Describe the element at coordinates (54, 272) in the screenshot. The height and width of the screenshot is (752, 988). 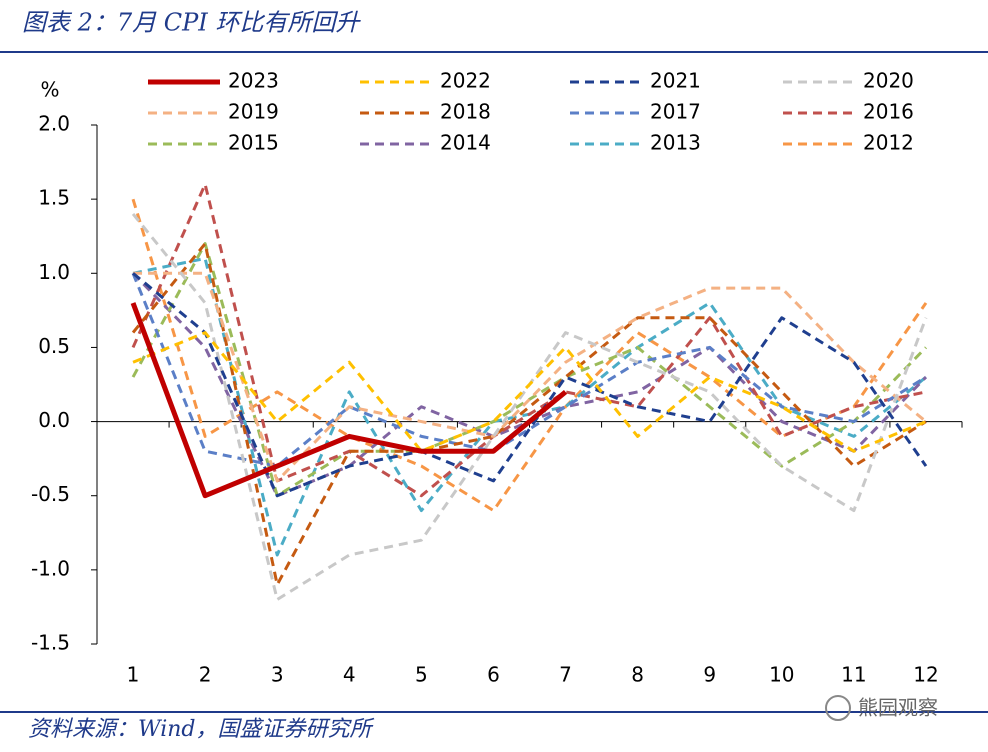
I see `y-tick-label: 1.0` at that location.